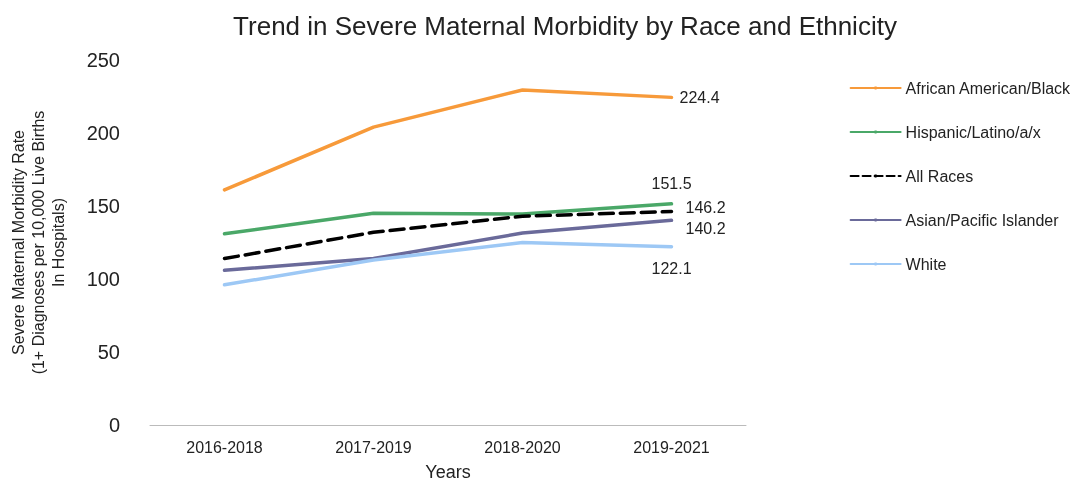 The image size is (1086, 489). I want to click on y-axis-title: Severe Maternal Morbidity Rate (1+ Diagnoses per 10,000 Live Births In Hospitals), so click(38, 242).